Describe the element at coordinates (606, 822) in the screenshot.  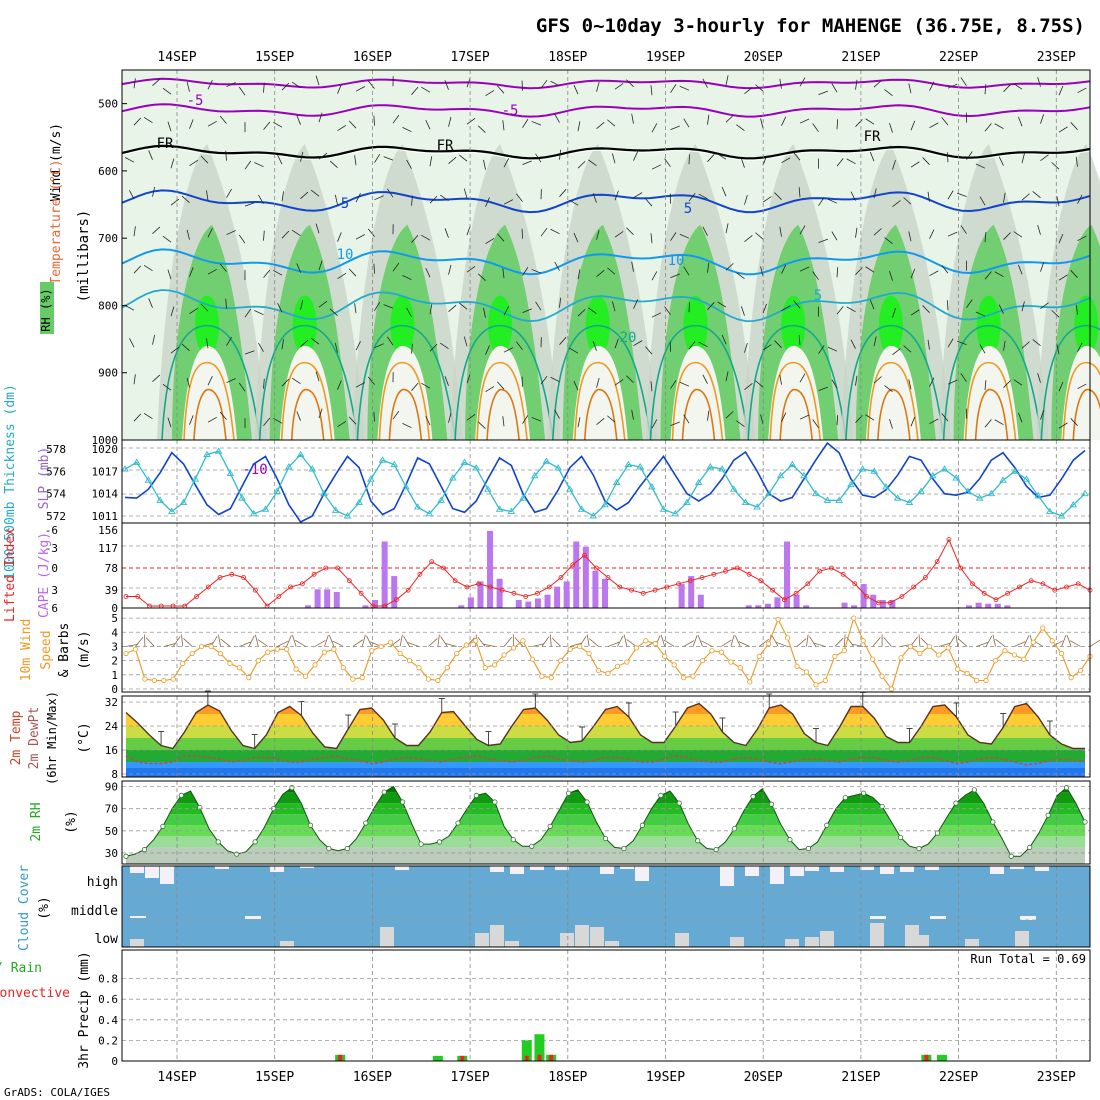
I see `panel-frame` at that location.